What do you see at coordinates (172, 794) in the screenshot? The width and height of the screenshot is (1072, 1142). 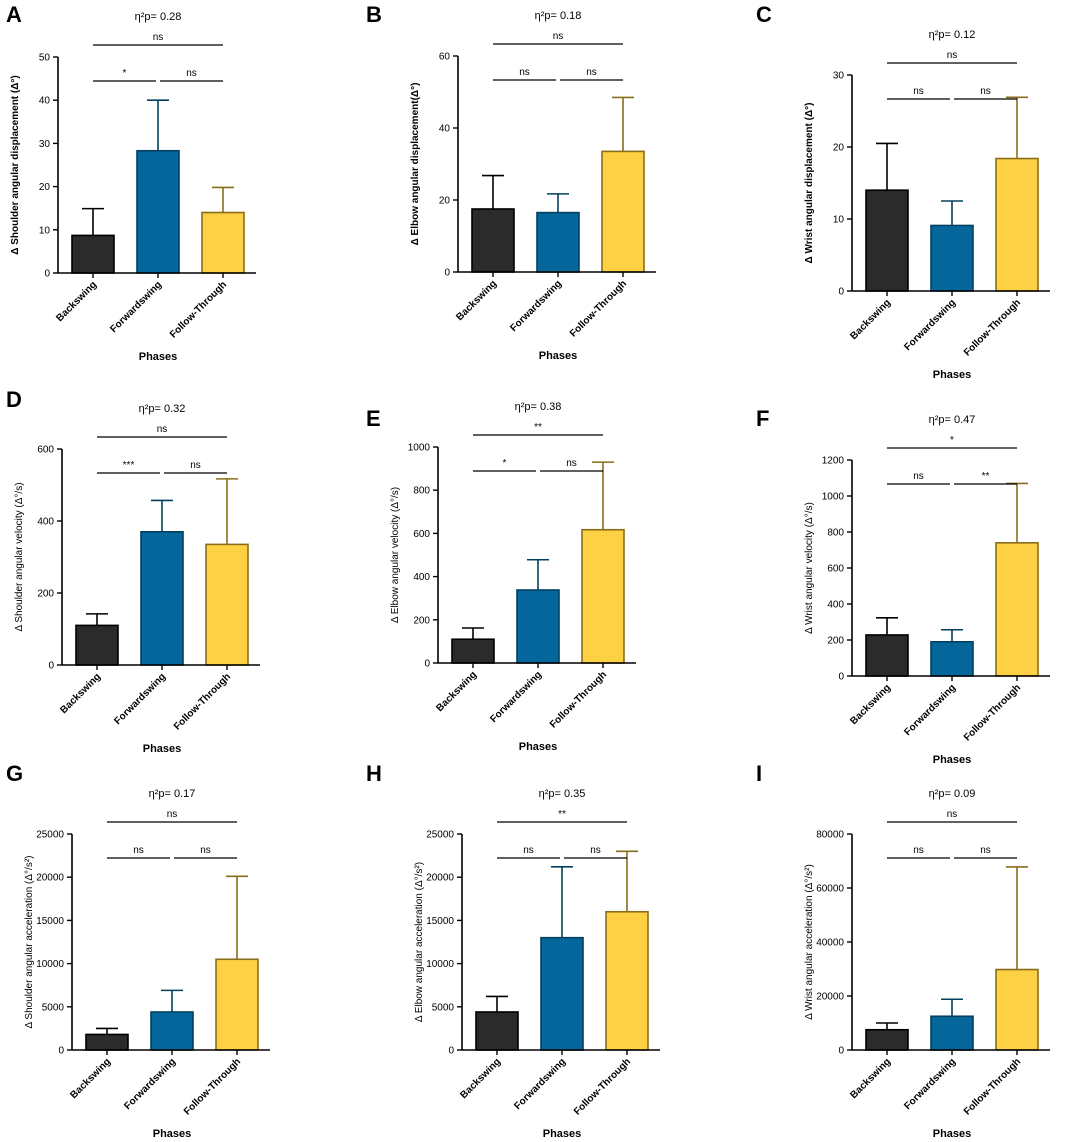 I see `effect-size-label: η²p= 0.17` at bounding box center [172, 794].